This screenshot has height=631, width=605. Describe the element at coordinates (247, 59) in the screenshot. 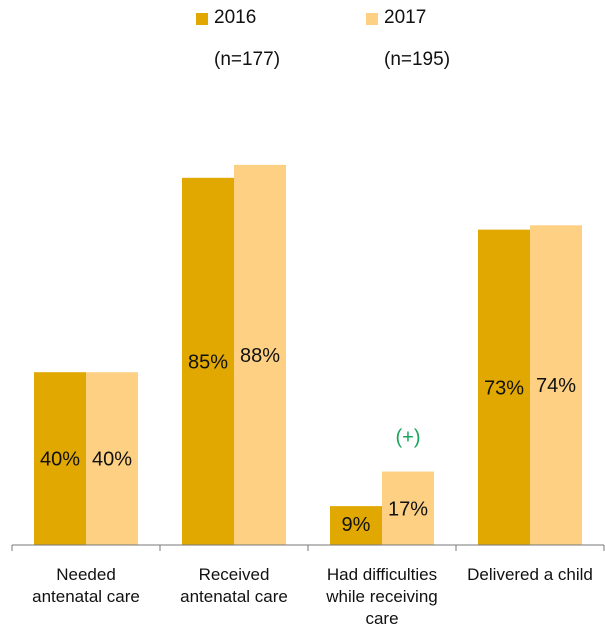

I see `legend-n-2016: (n=177)` at that location.